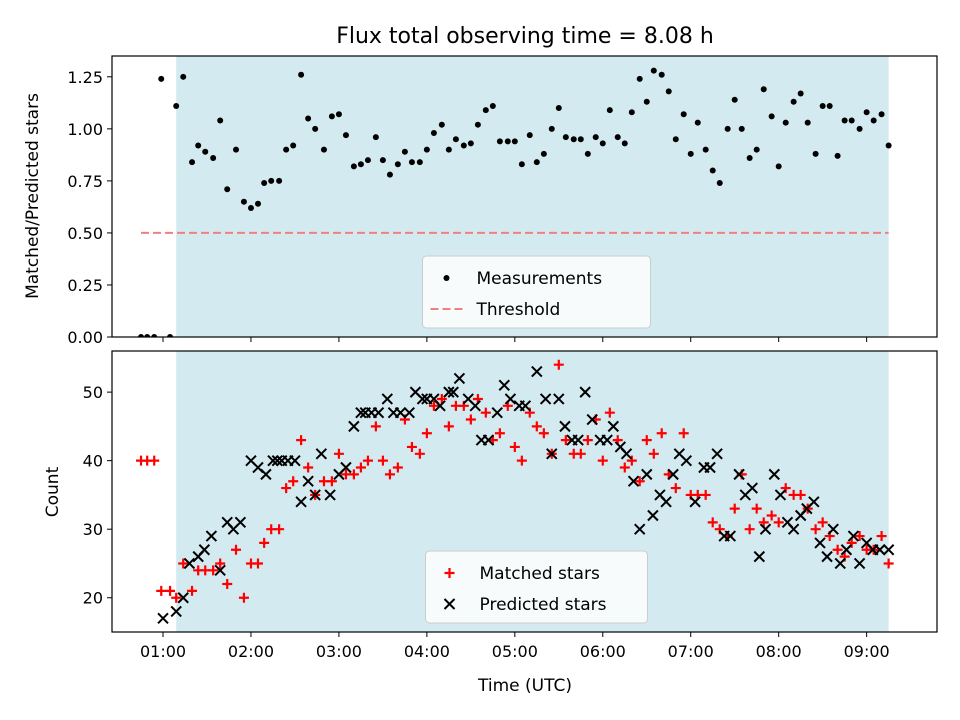  Describe the element at coordinates (540, 574) in the screenshot. I see `bottom-legend-label: Matched stars` at that location.